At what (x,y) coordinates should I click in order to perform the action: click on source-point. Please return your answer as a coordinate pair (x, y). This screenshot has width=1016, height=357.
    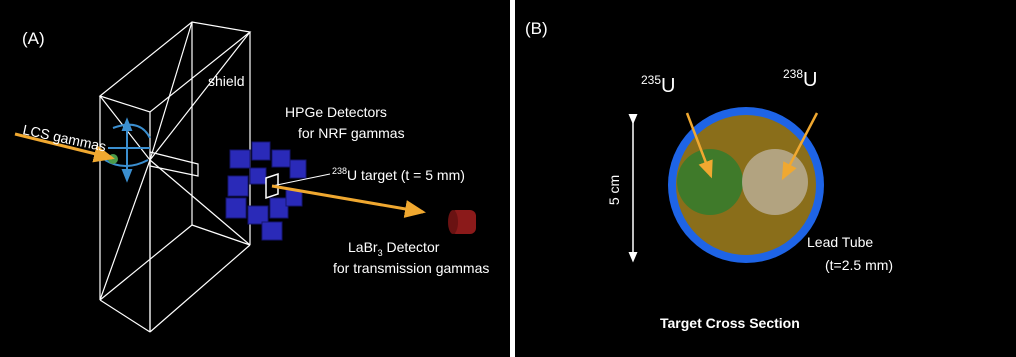
    Looking at the image, I should click on (113, 159).